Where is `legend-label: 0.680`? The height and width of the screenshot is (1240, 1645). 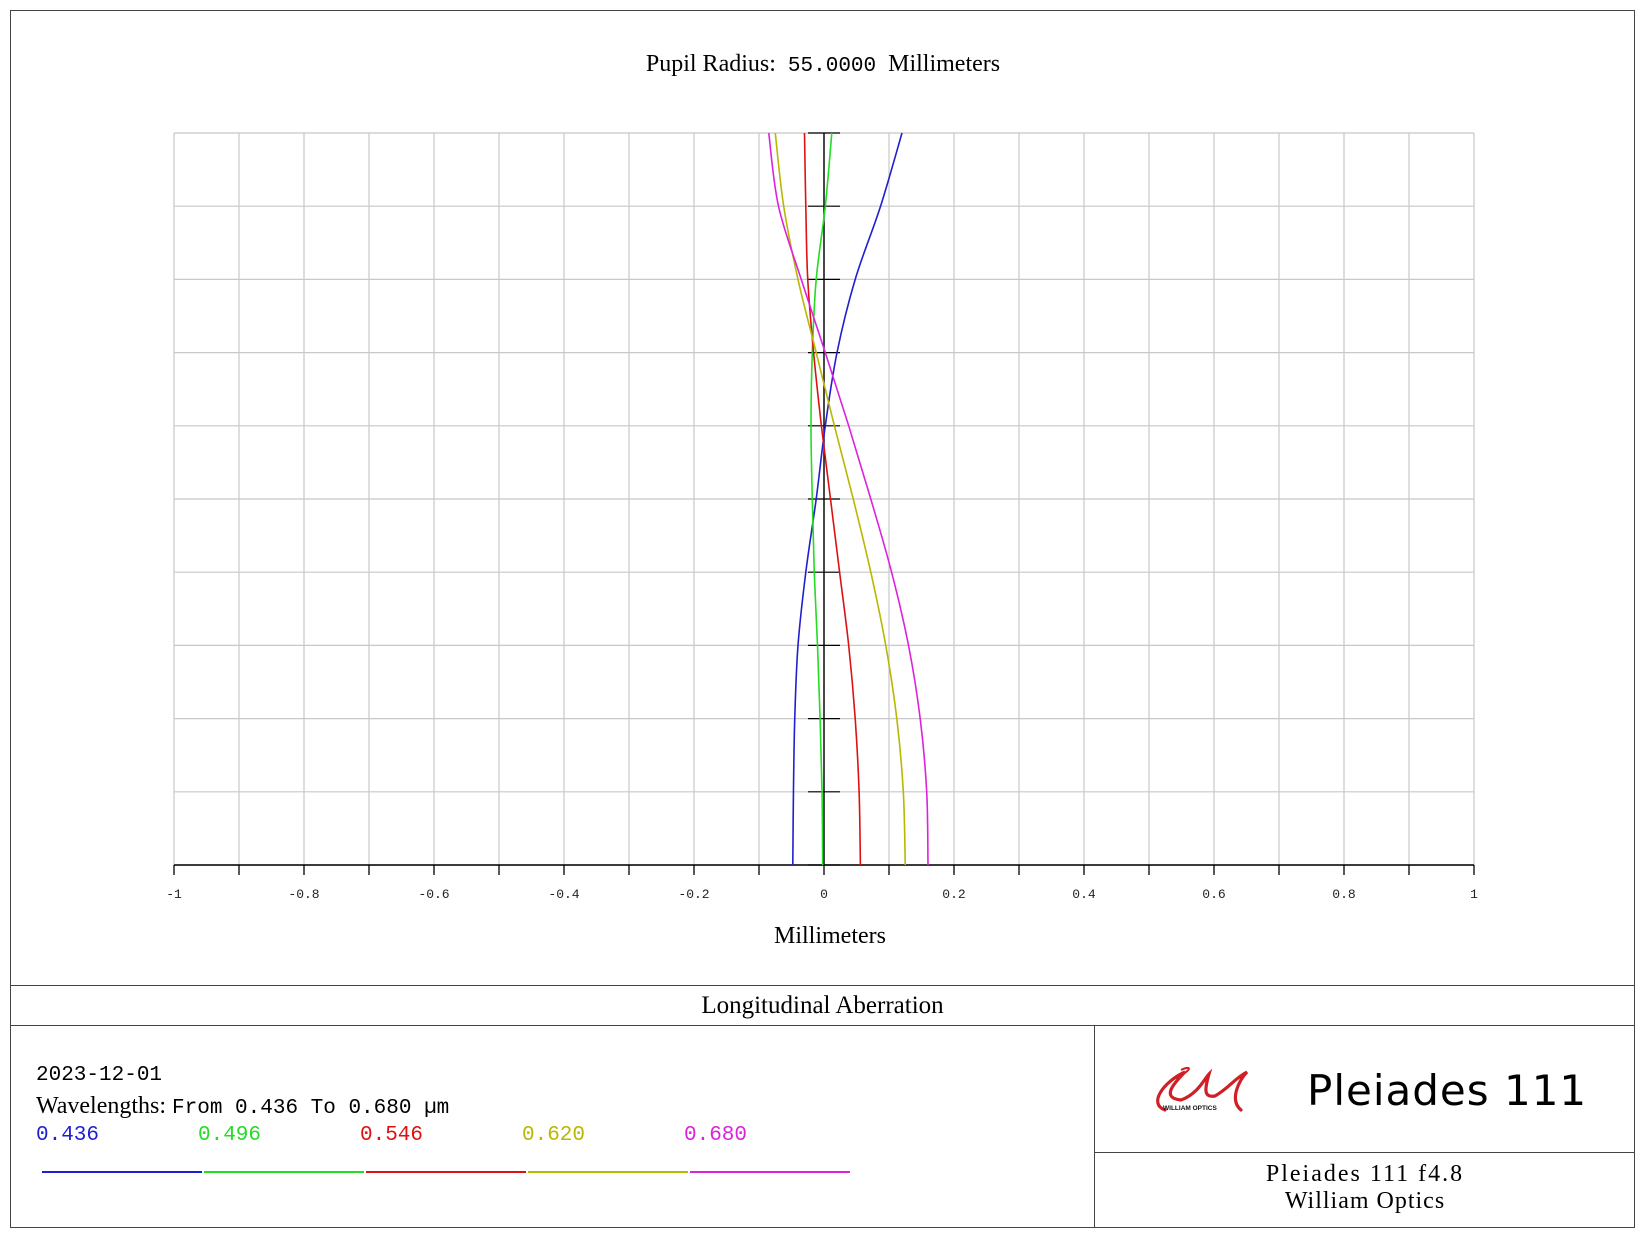 legend-label: 0.680 is located at coordinates (716, 1135).